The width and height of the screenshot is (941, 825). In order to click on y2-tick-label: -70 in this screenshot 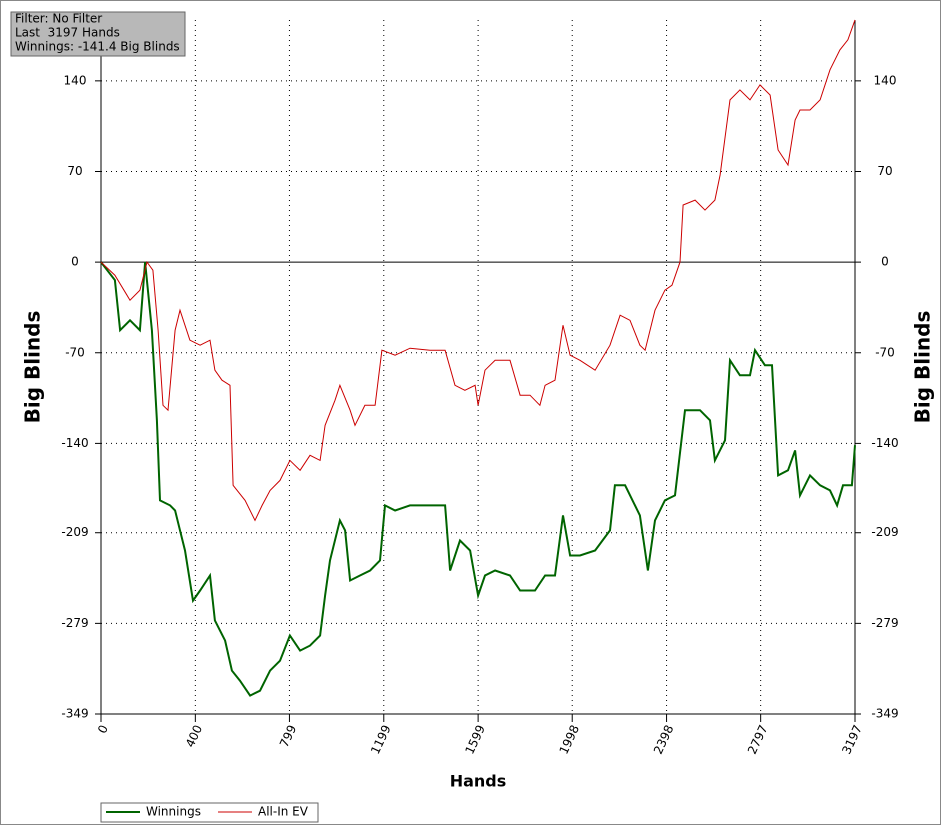, I will do `click(885, 352)`.